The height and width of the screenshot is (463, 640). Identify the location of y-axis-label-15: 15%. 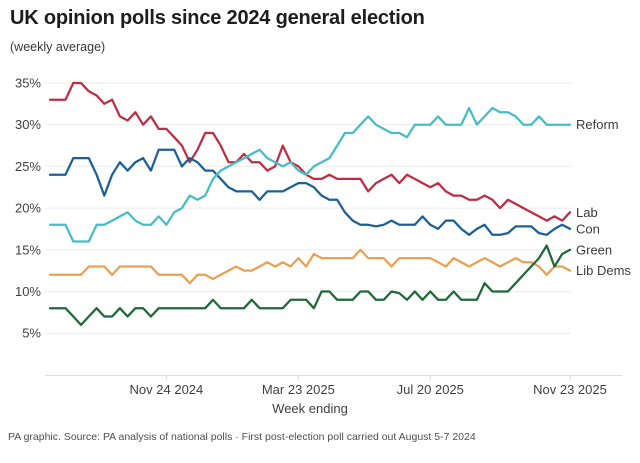
(28, 249).